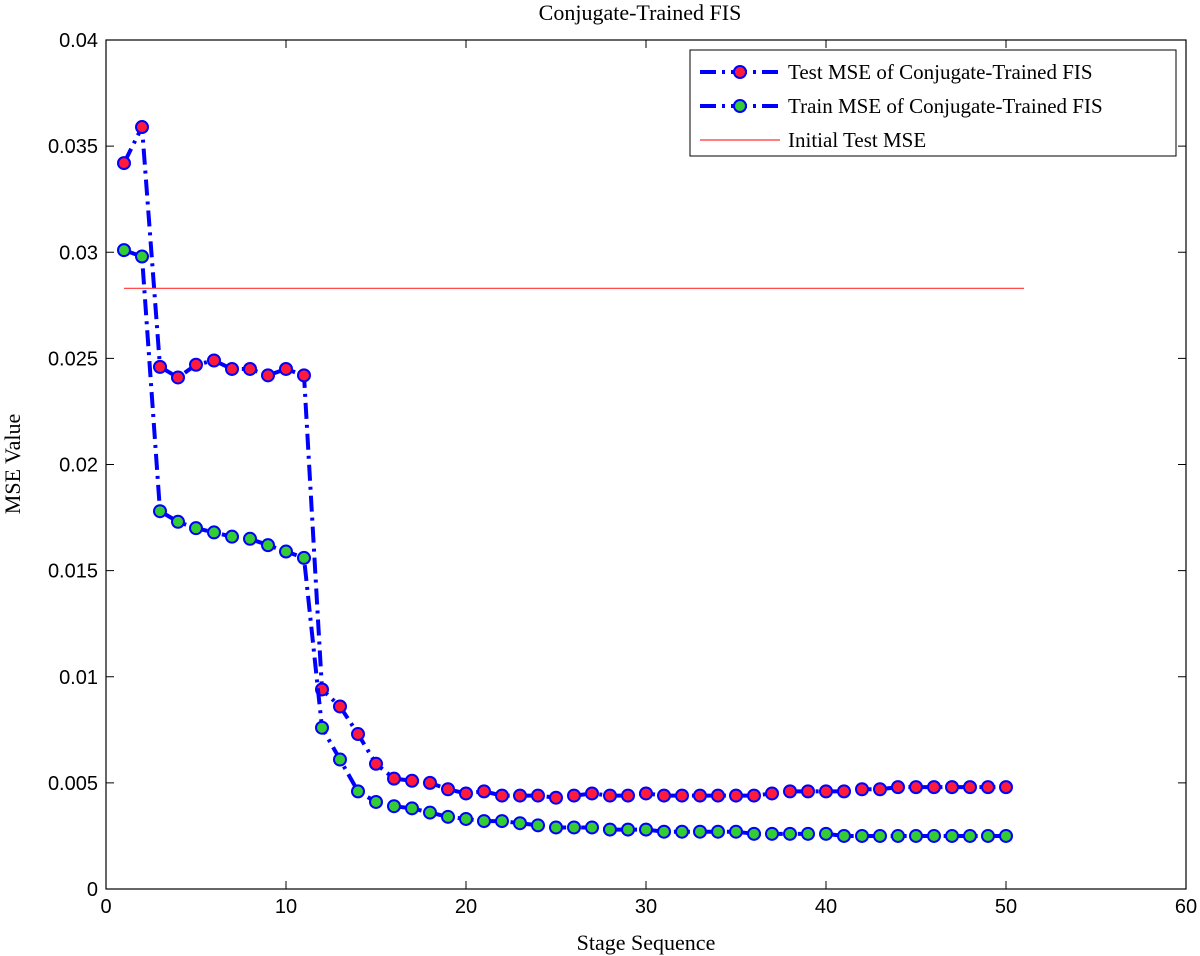 Image resolution: width=1200 pixels, height=956 pixels. I want to click on legend-box, so click(933, 103).